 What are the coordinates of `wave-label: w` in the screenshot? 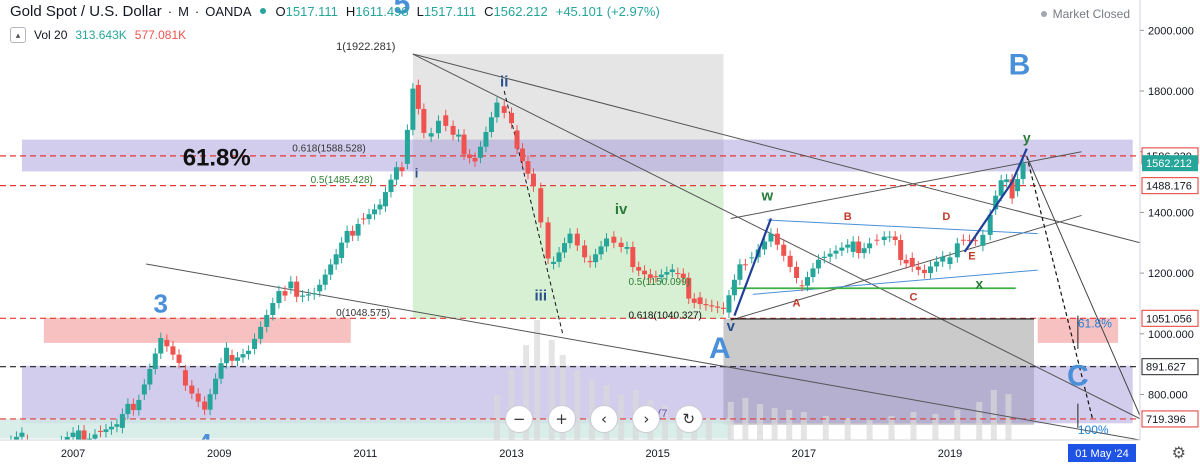 It's located at (766, 195).